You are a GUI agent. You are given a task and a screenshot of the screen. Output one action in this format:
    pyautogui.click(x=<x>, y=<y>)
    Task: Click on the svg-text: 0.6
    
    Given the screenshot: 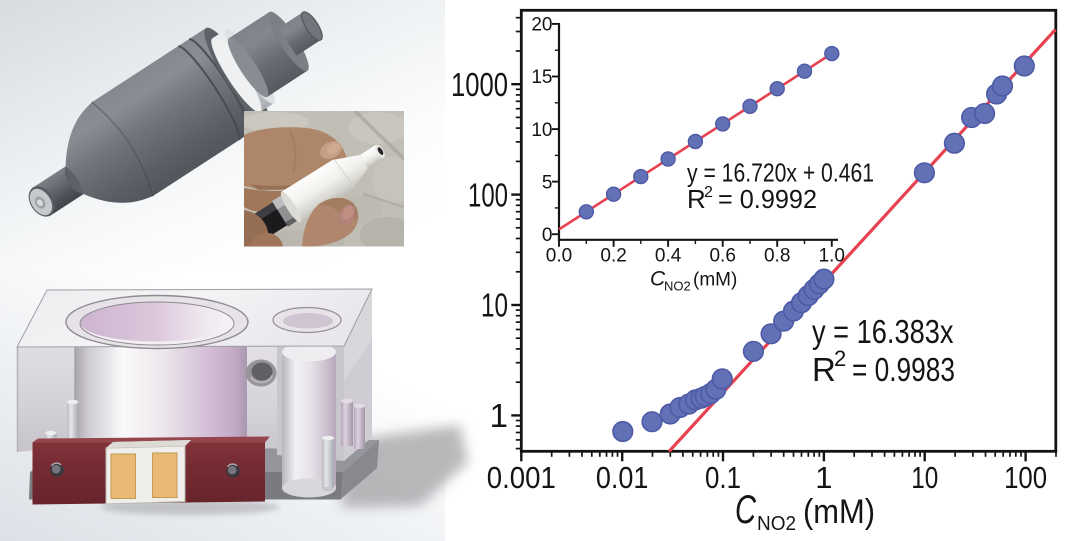 What is the action you would take?
    pyautogui.click(x=722, y=256)
    